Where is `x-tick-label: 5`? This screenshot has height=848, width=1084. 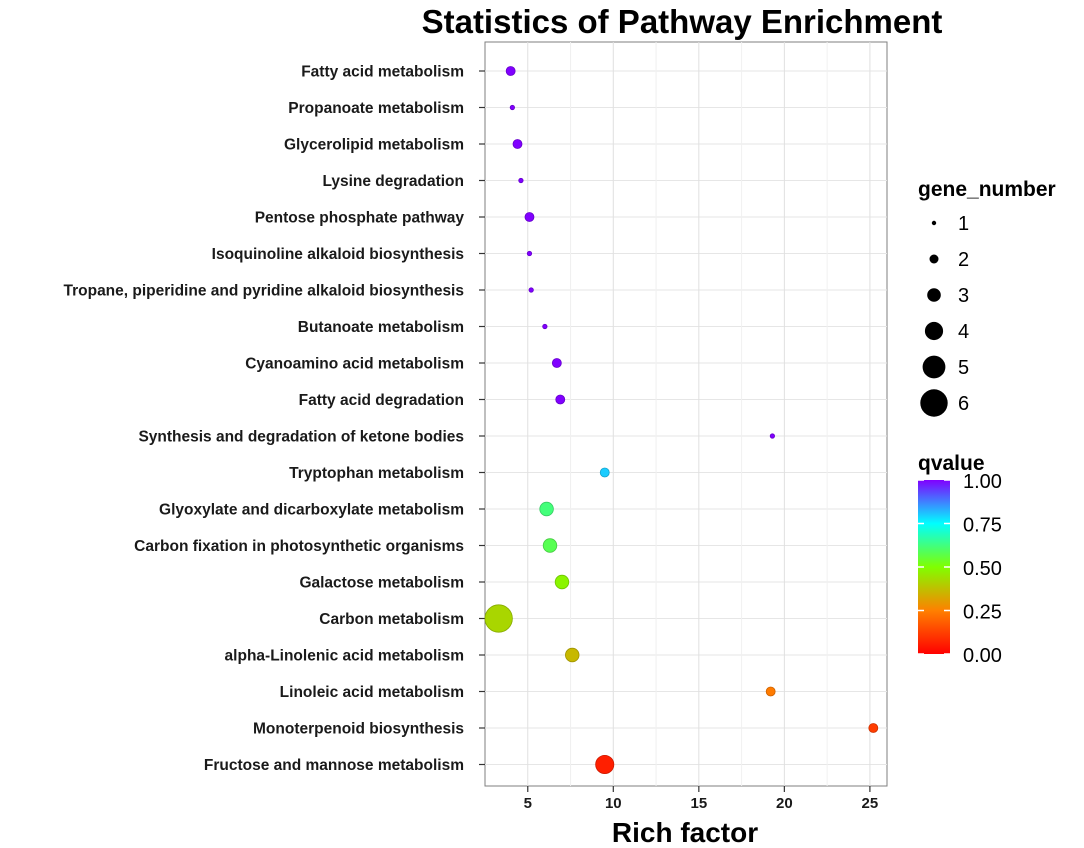
x-tick-label: 5 is located at coordinates (528, 803).